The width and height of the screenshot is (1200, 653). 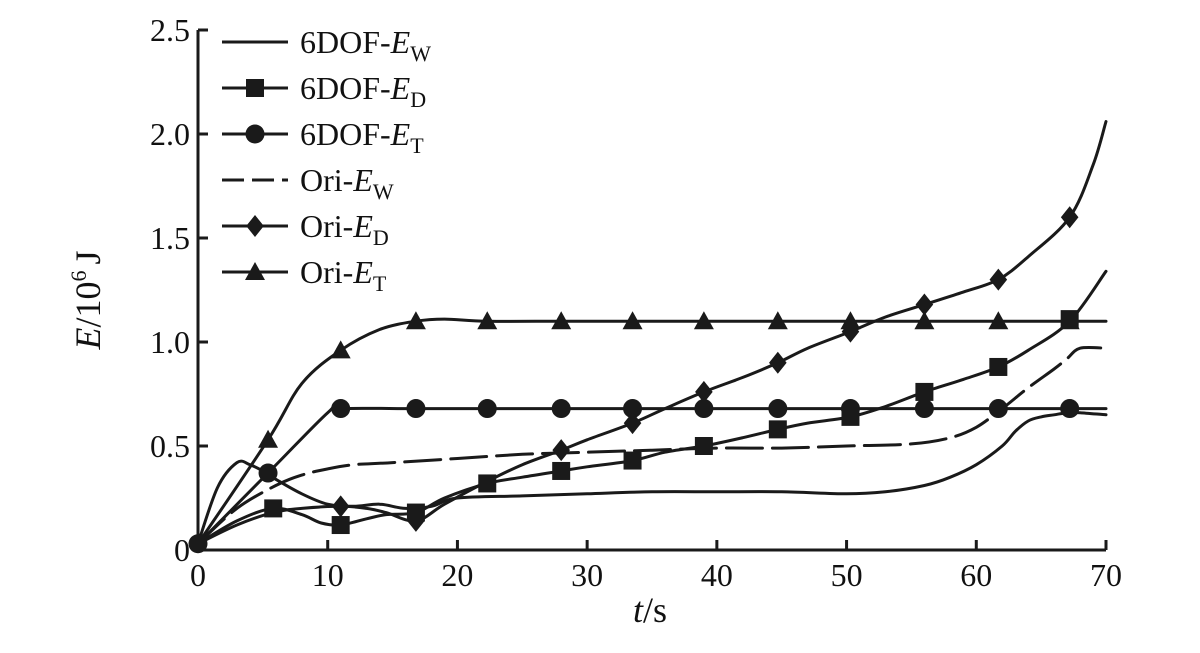 What do you see at coordinates (457, 575) in the screenshot?
I see `x-tick-label: 20` at bounding box center [457, 575].